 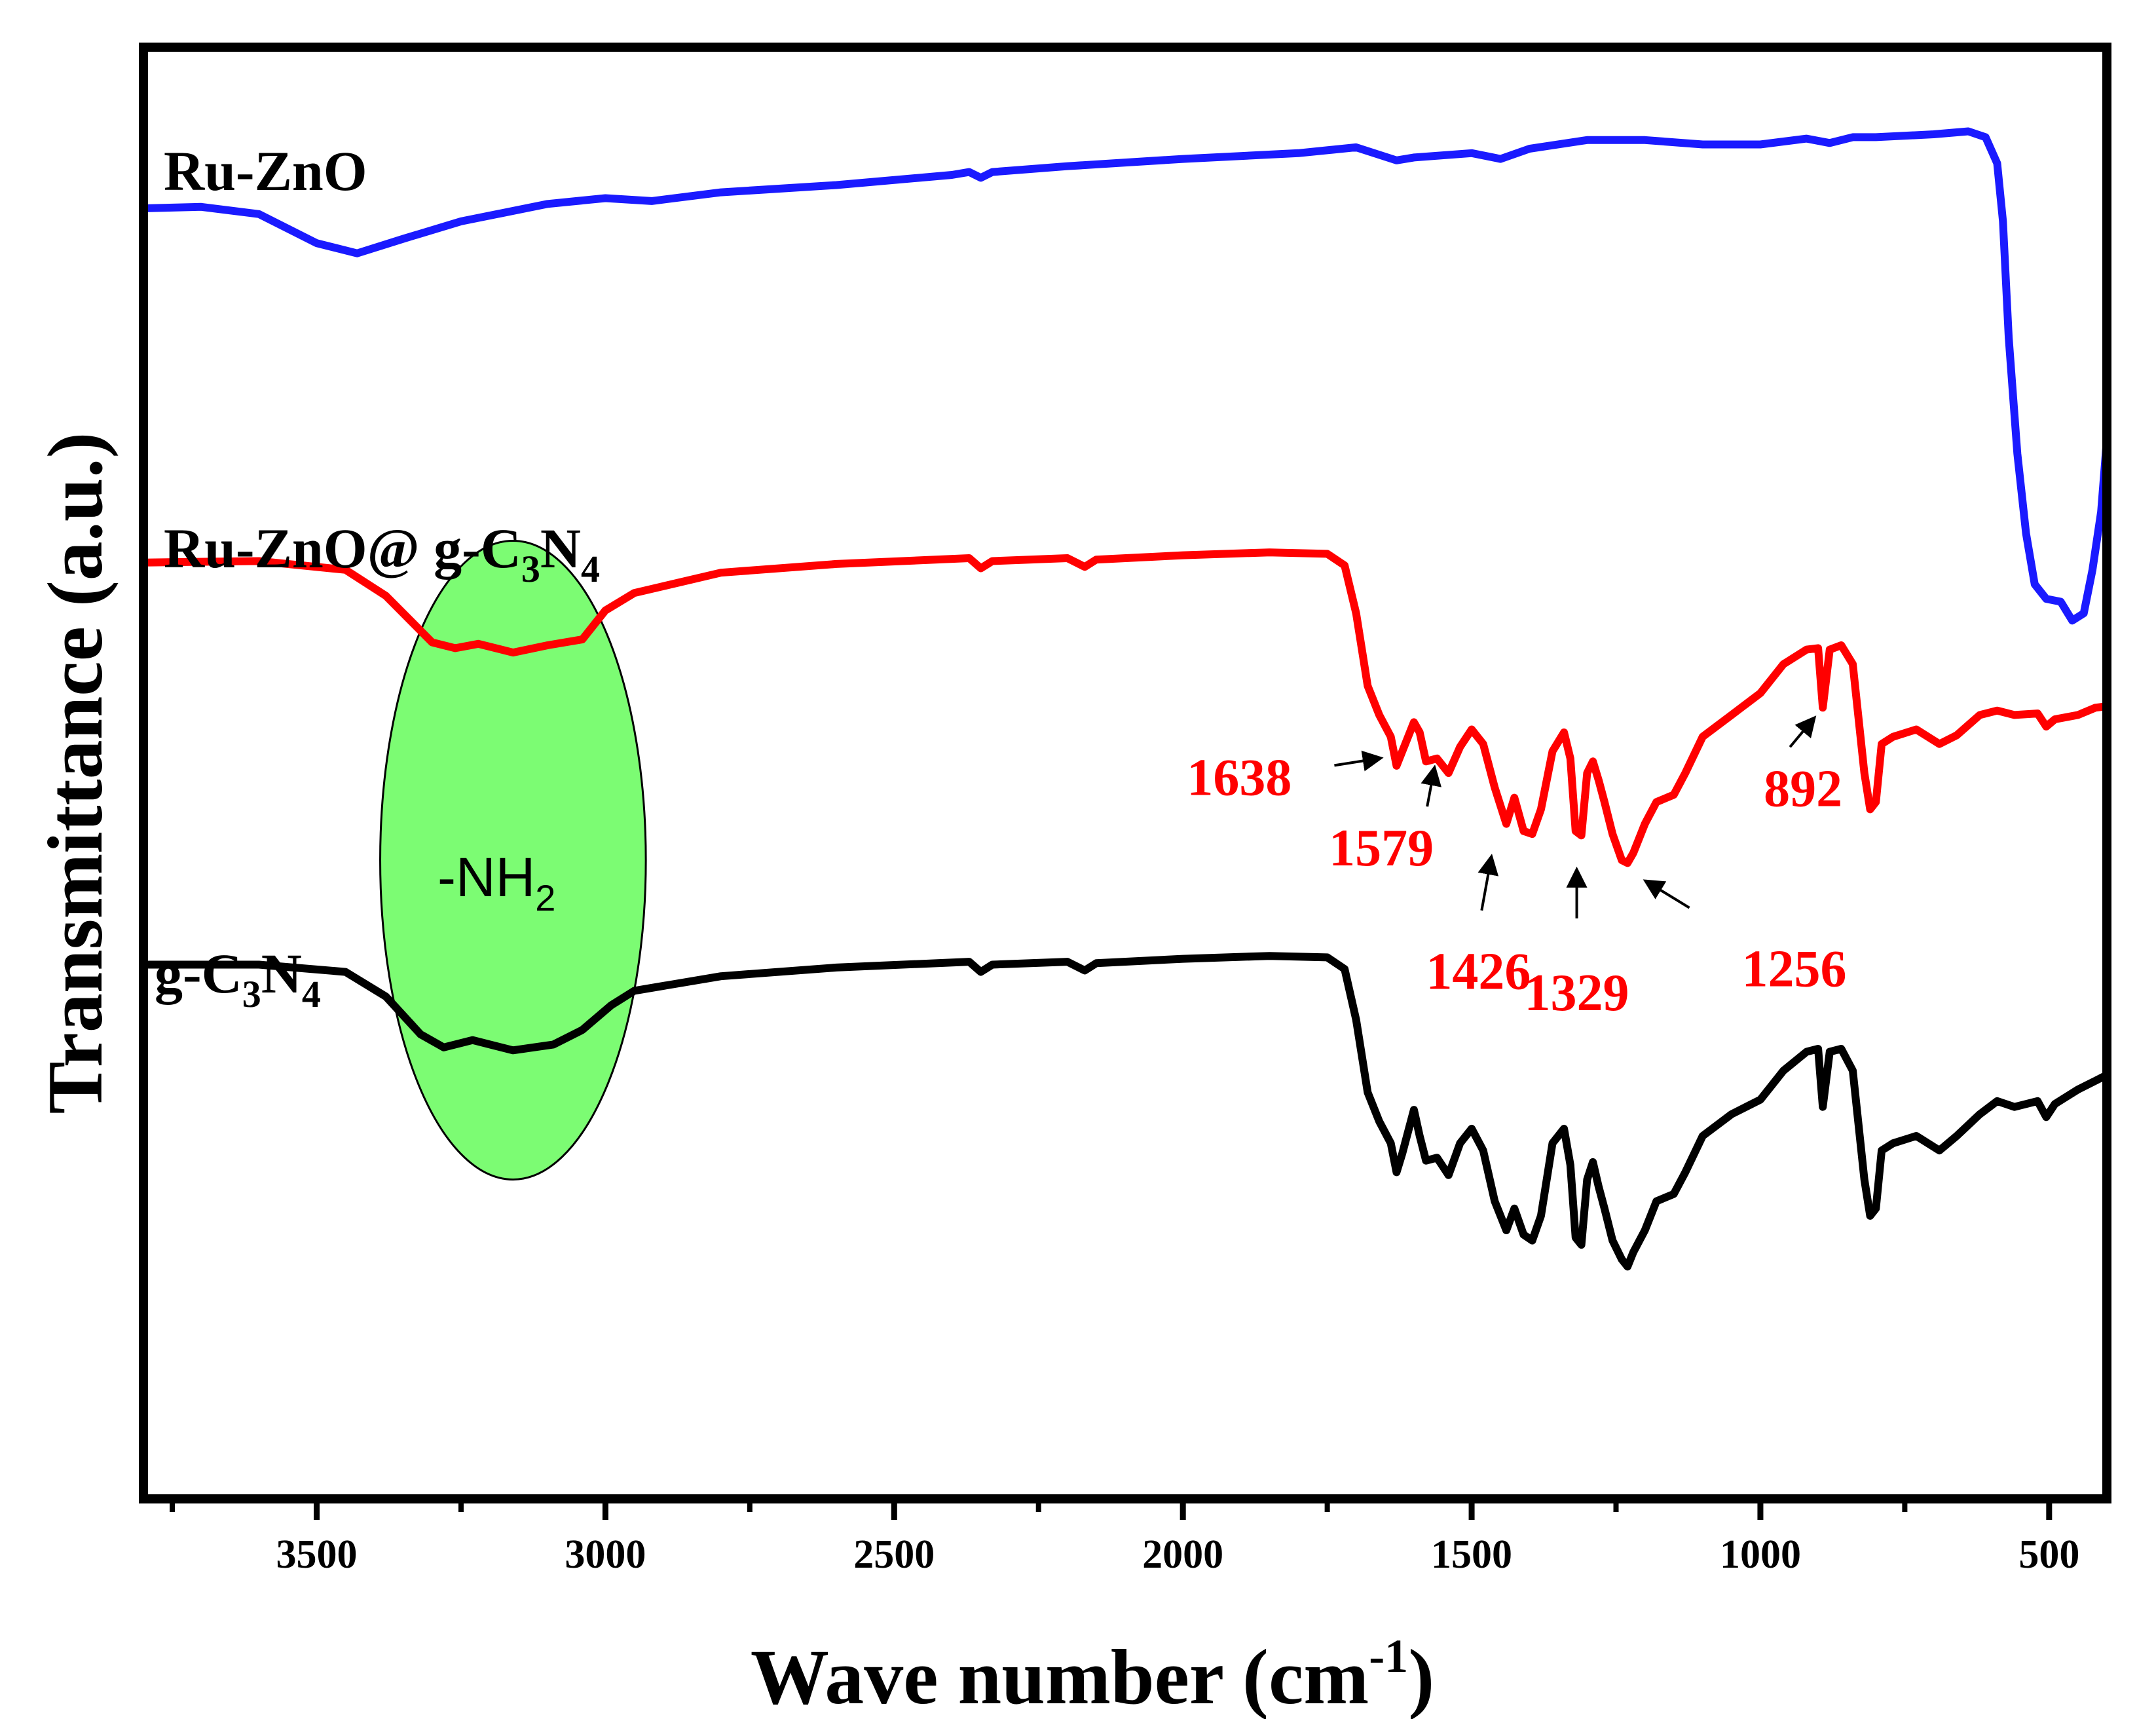 What do you see at coordinates (1382, 849) in the screenshot?
I see `peak-label-1579: 1579` at bounding box center [1382, 849].